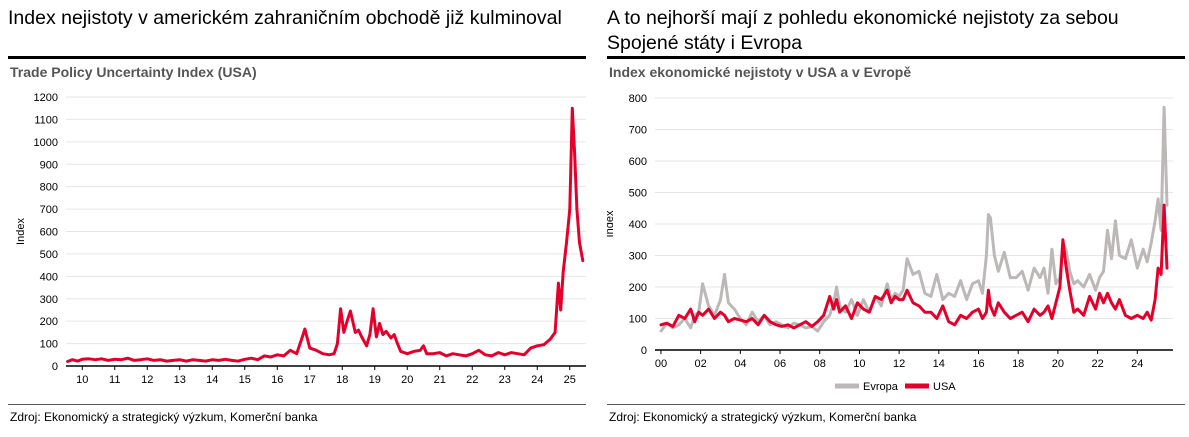  Describe the element at coordinates (1097, 364) in the screenshot. I see `right-xtick-label: 22` at that location.